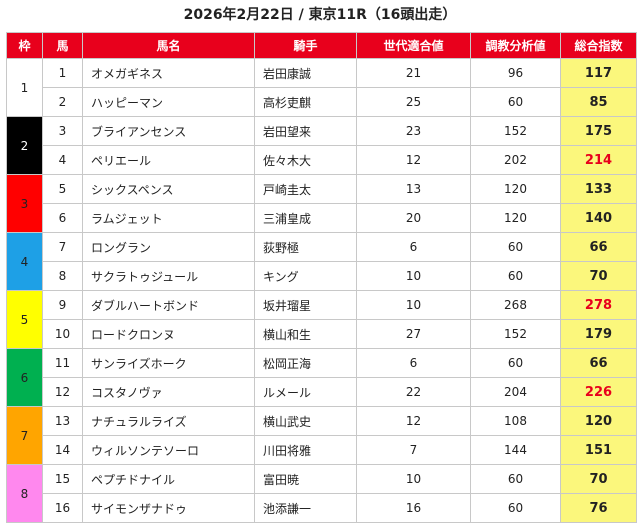  Describe the element at coordinates (305, 73) in the screenshot. I see `jockey-name: 岩田康誠` at that location.